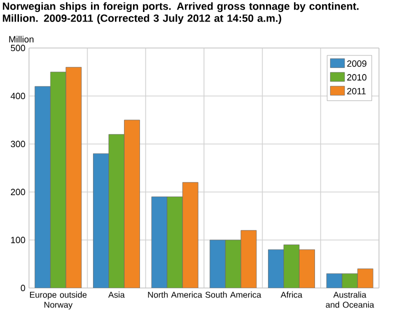 The width and height of the screenshot is (400, 320). What do you see at coordinates (18, 192) in the screenshot?
I see `y-tick-label: 200` at bounding box center [18, 192].